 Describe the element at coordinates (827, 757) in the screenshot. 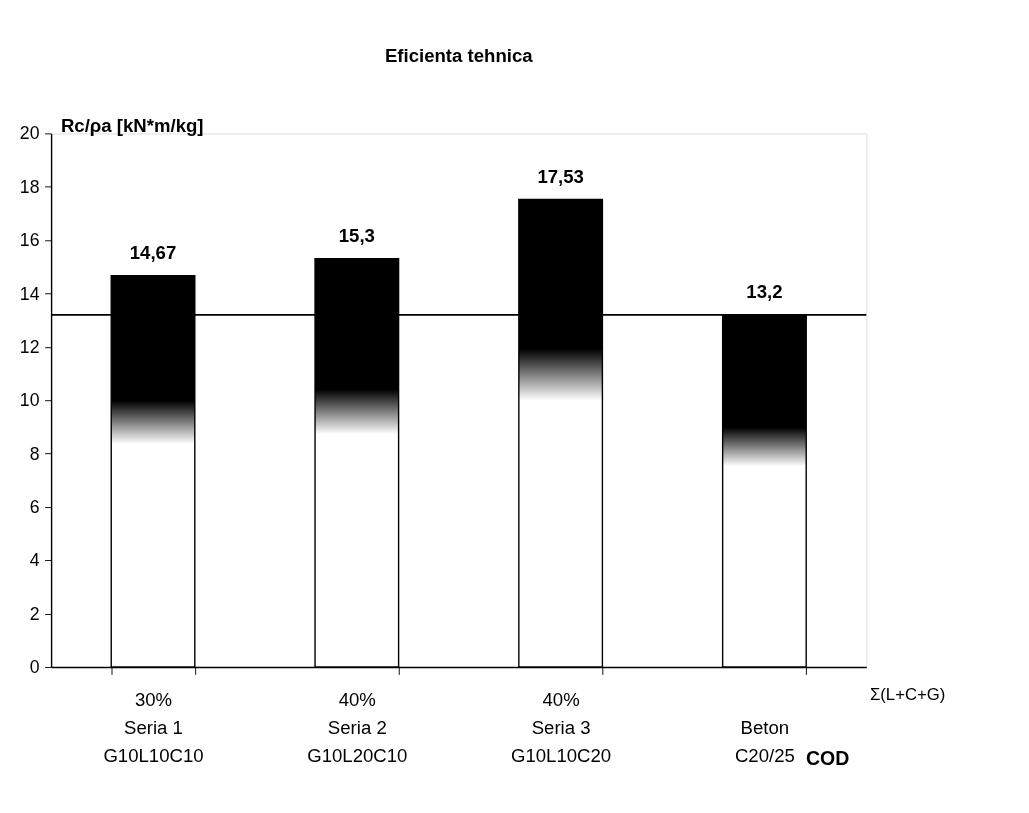

I see `x-axis-title: COD` at that location.